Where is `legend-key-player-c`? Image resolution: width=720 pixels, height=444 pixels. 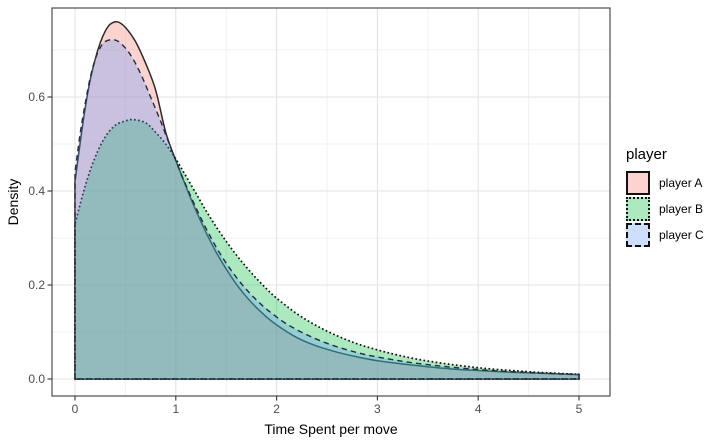
legend-key-player-c is located at coordinates (638, 235).